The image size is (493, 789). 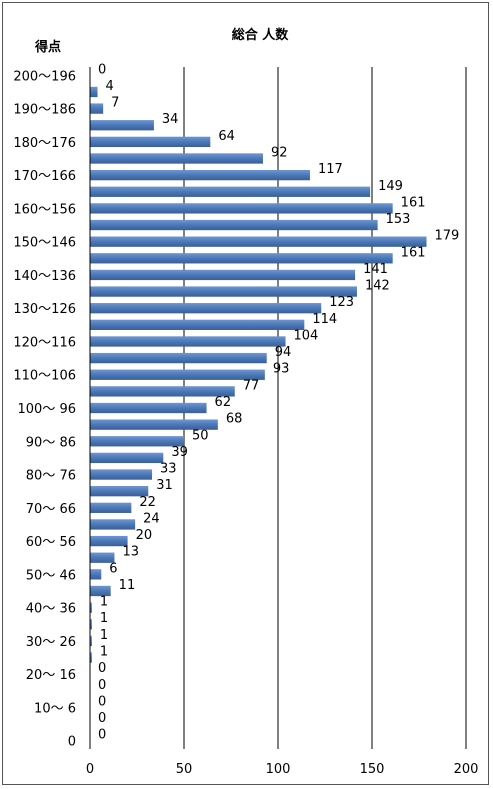 What do you see at coordinates (55, 708) in the screenshot?
I see `category-label: 10〜 6` at bounding box center [55, 708].